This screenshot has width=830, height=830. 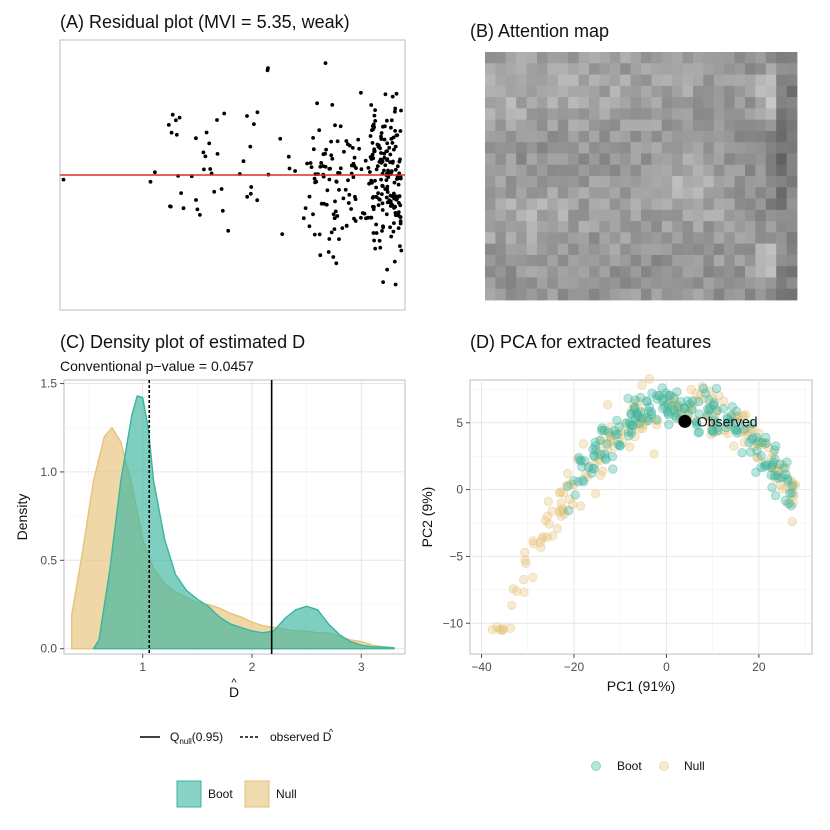 I want to click on observed-point, so click(x=685, y=421).